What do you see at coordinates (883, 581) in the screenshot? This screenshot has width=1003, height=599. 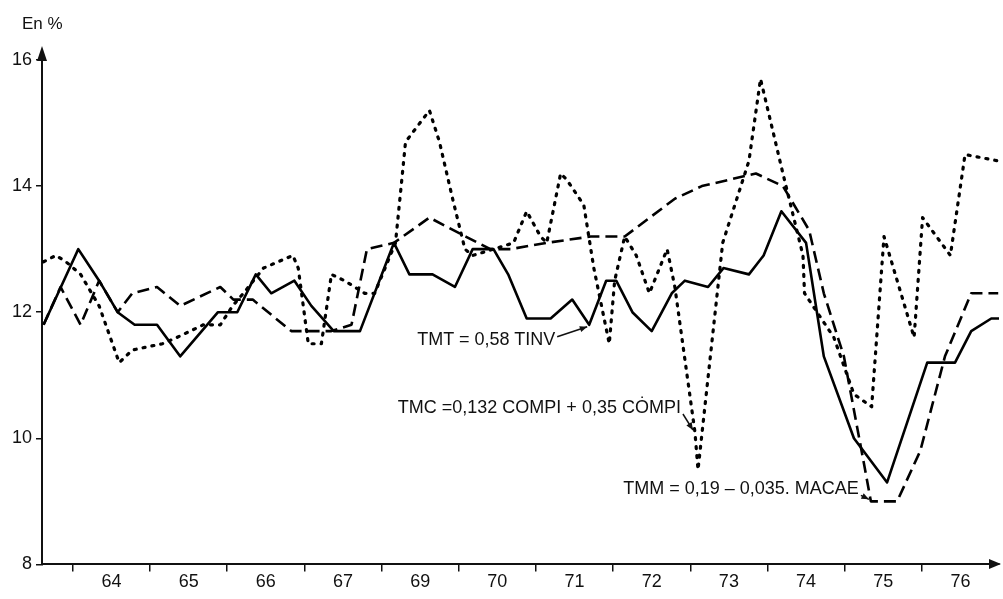 I see `x-tick-label: 75` at bounding box center [883, 581].